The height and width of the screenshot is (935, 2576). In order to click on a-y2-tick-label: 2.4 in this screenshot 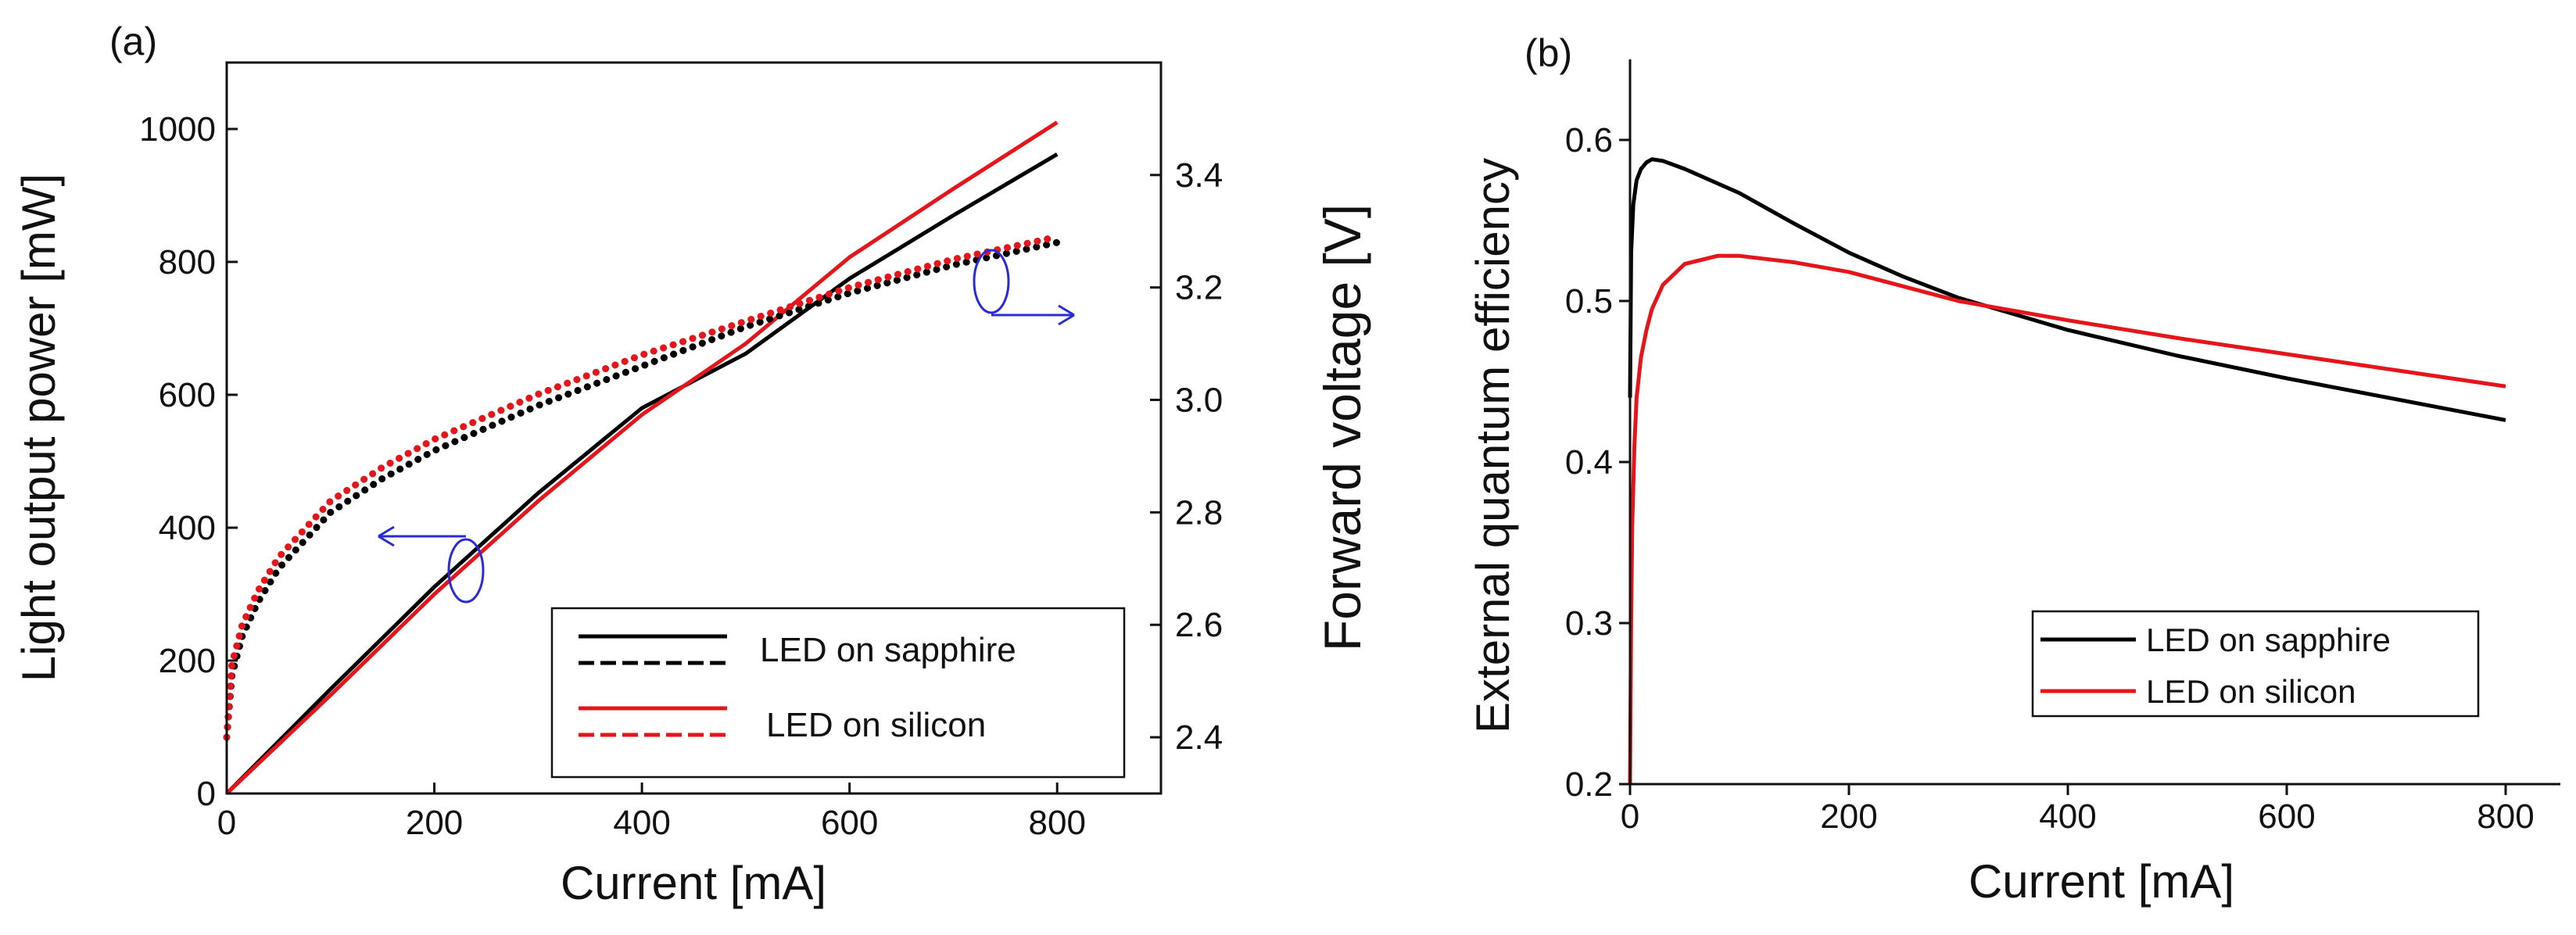, I will do `click(1199, 737)`.